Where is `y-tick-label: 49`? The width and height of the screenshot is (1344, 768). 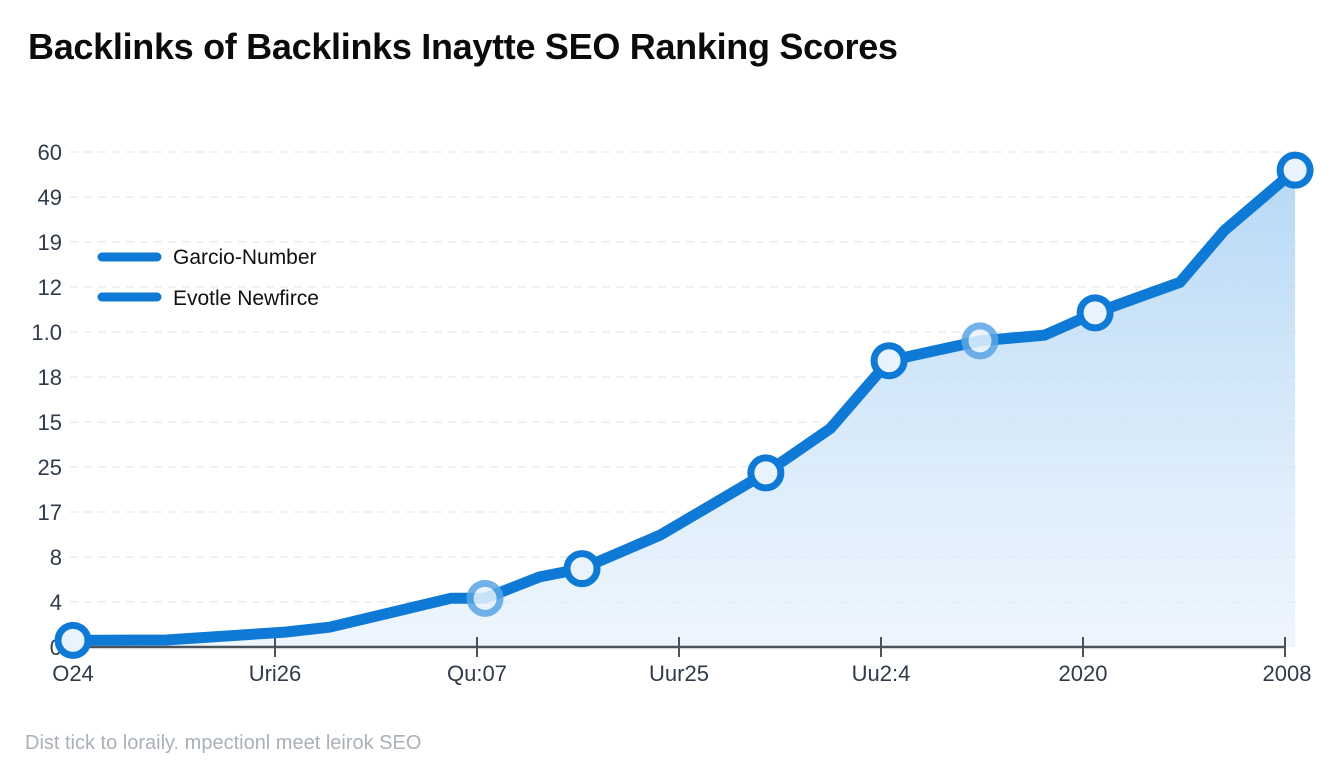 y-tick-label: 49 is located at coordinates (50, 197).